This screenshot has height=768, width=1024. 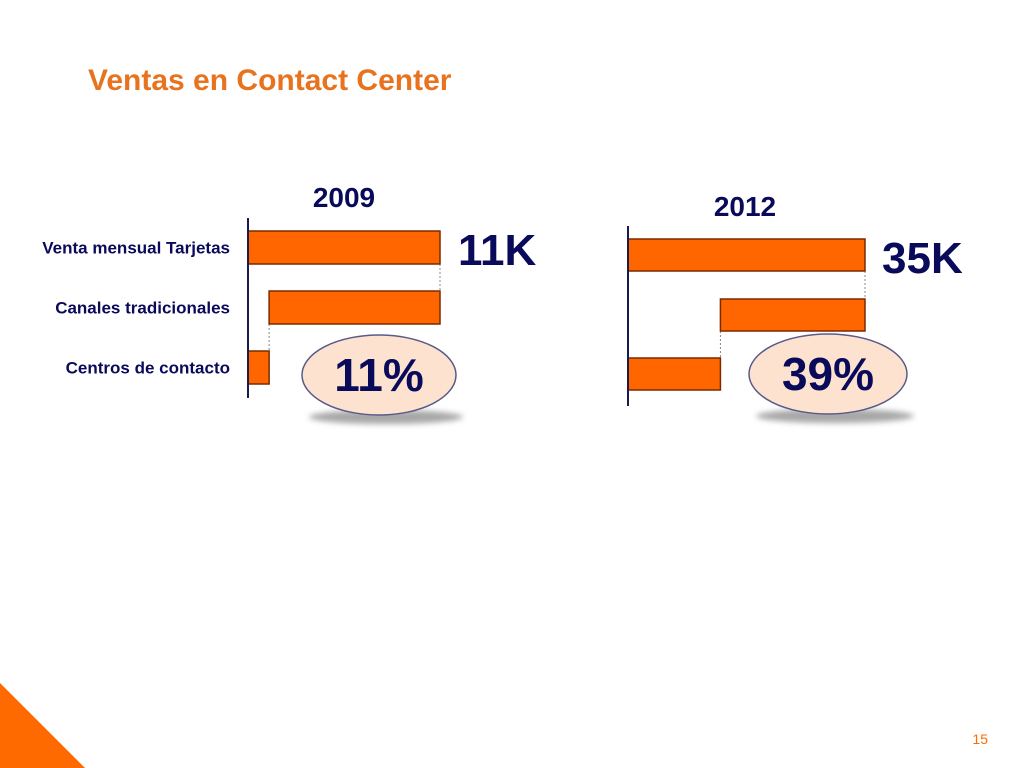 I want to click on category-label: Centros de contacto, so click(x=148, y=368).